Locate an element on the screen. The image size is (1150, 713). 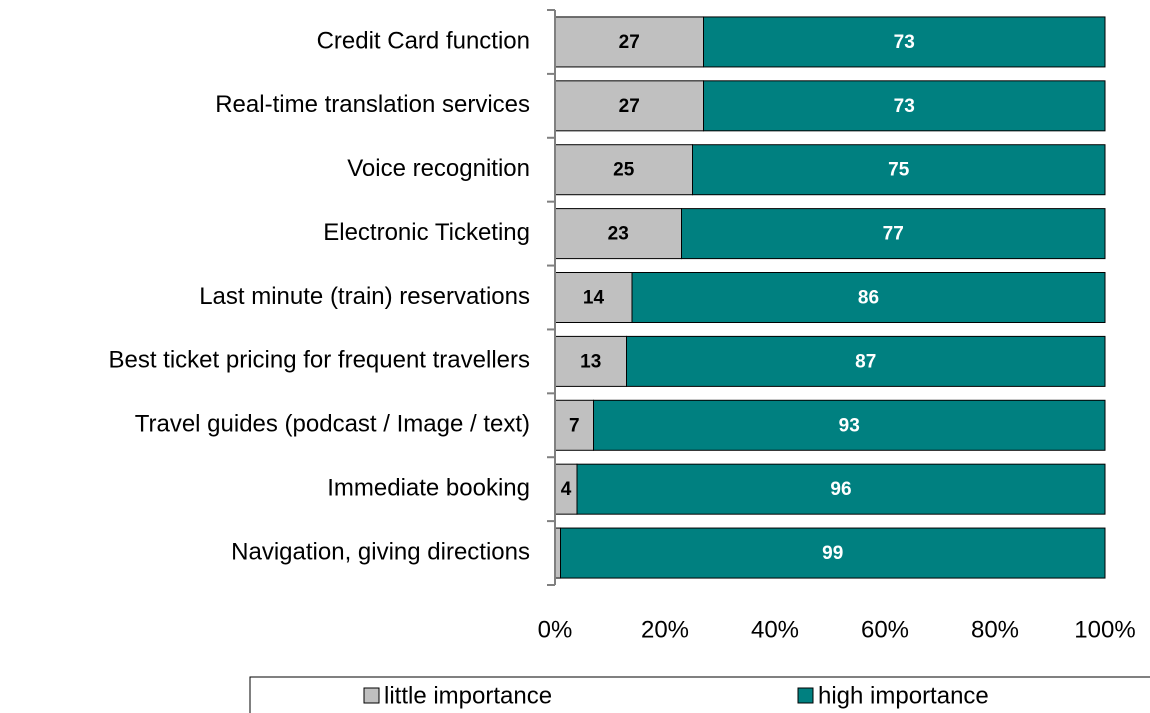
data-label: 87 is located at coordinates (865, 361).